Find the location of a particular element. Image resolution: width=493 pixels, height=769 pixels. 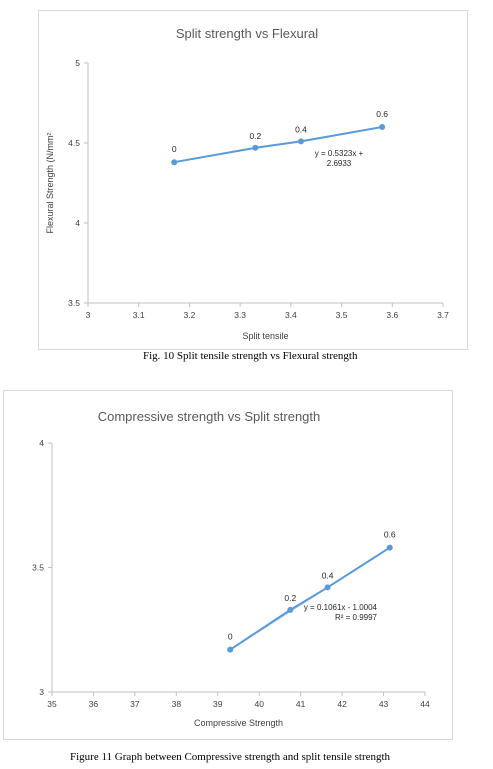

x-tick-label: 35 is located at coordinates (52, 704).